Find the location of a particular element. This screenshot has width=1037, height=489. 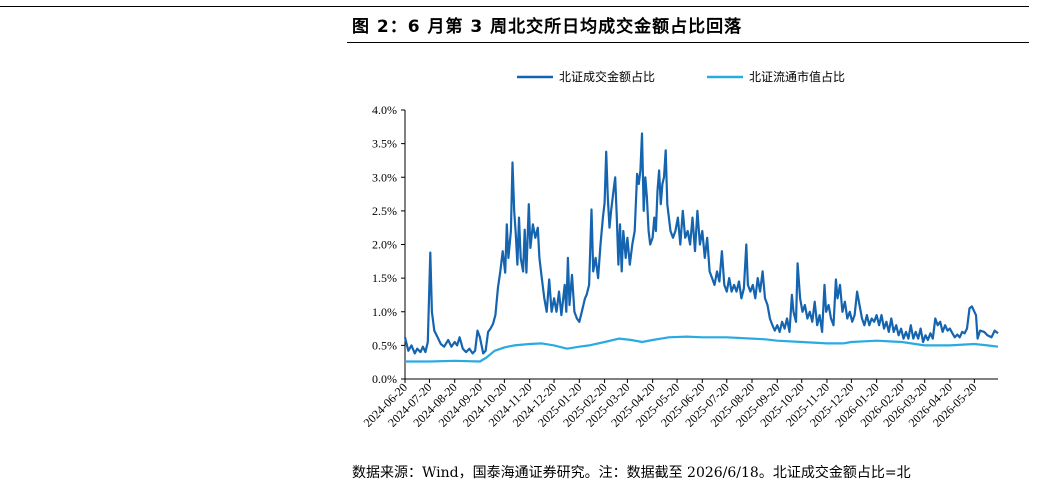

top-rule is located at coordinates (514, 6).